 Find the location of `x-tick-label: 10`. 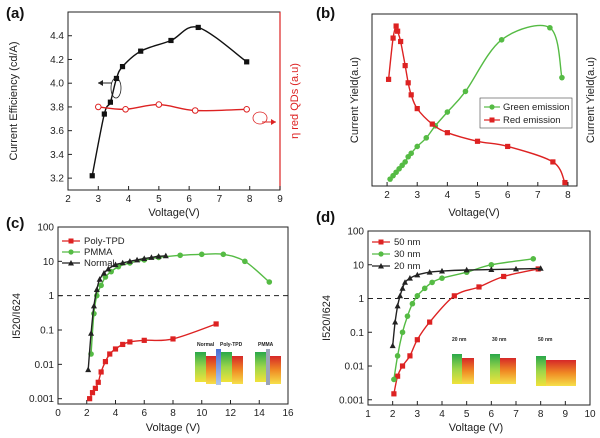

x-tick-label: 10 is located at coordinates (590, 414).